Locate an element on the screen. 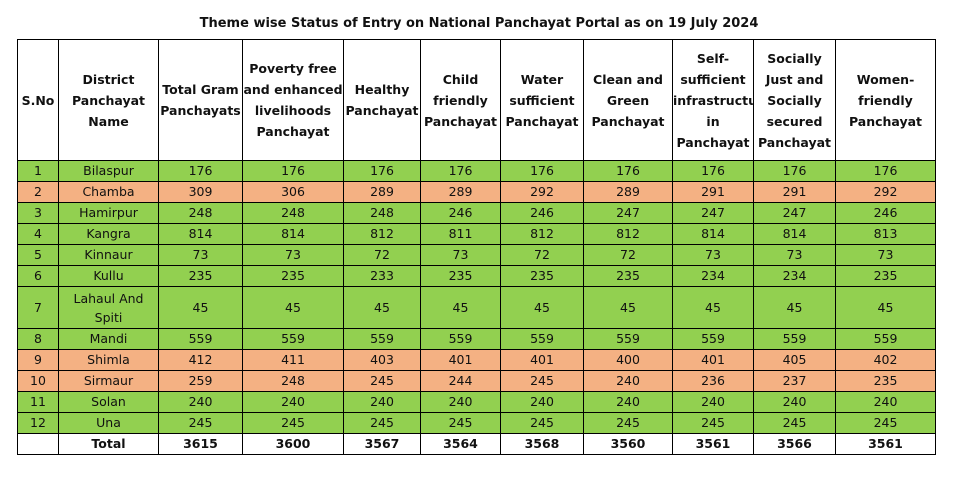  table-cell: Kullu is located at coordinates (108, 276).